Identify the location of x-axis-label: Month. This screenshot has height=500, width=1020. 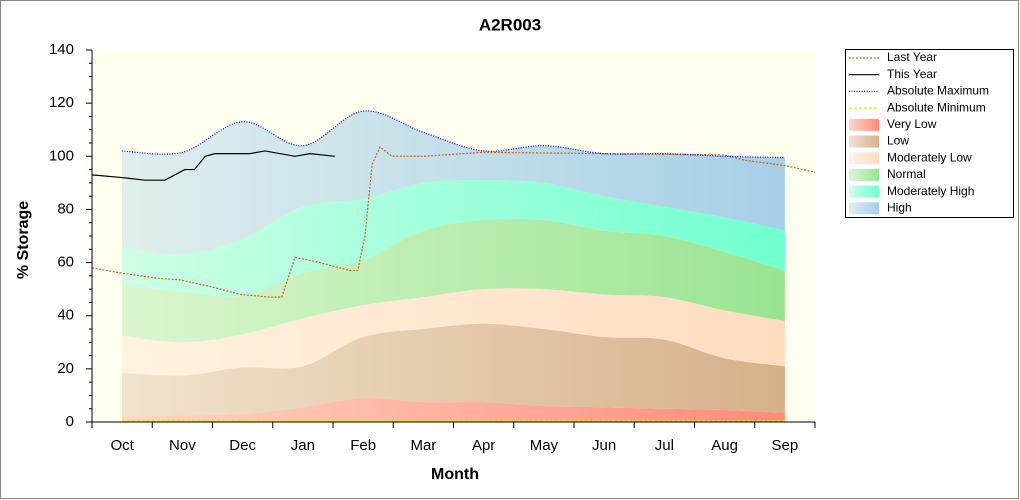
(455, 474).